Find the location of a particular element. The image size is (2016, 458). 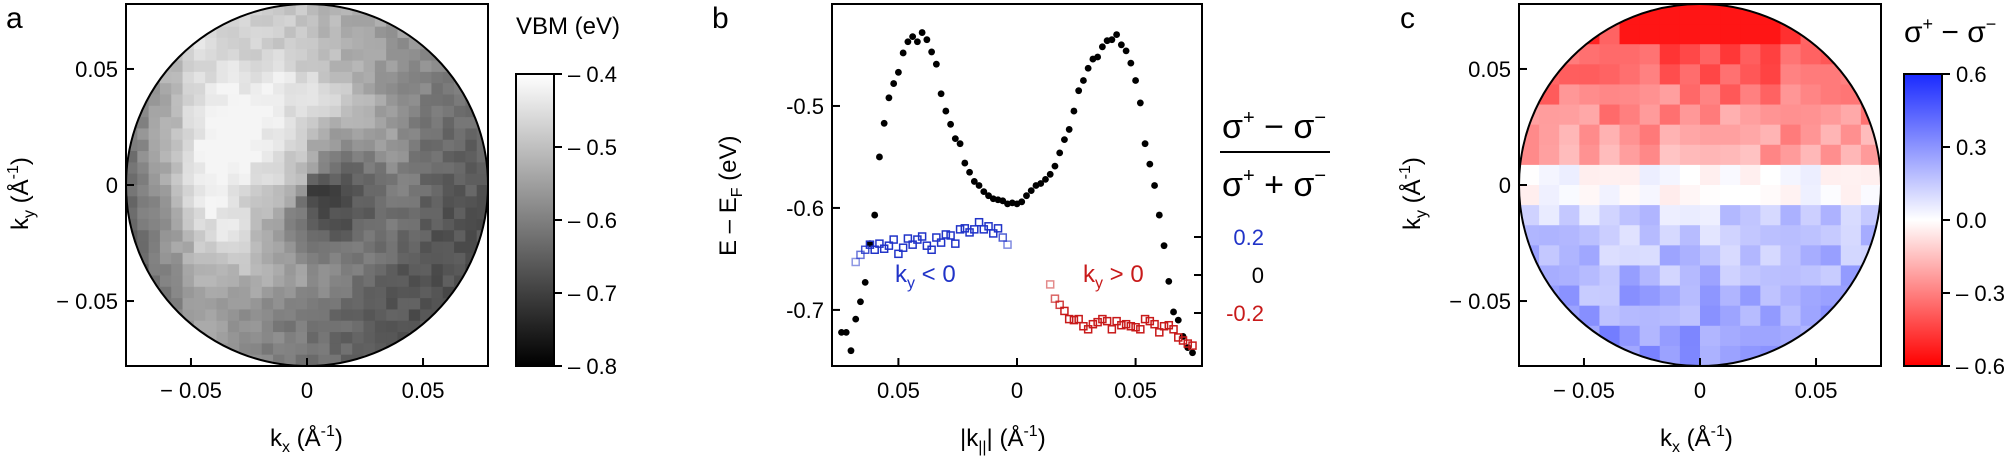

panel-label-a: a is located at coordinates (14, 18).